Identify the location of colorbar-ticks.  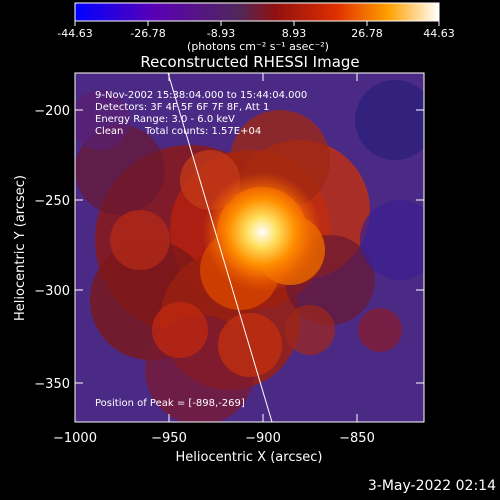
(257, 23).